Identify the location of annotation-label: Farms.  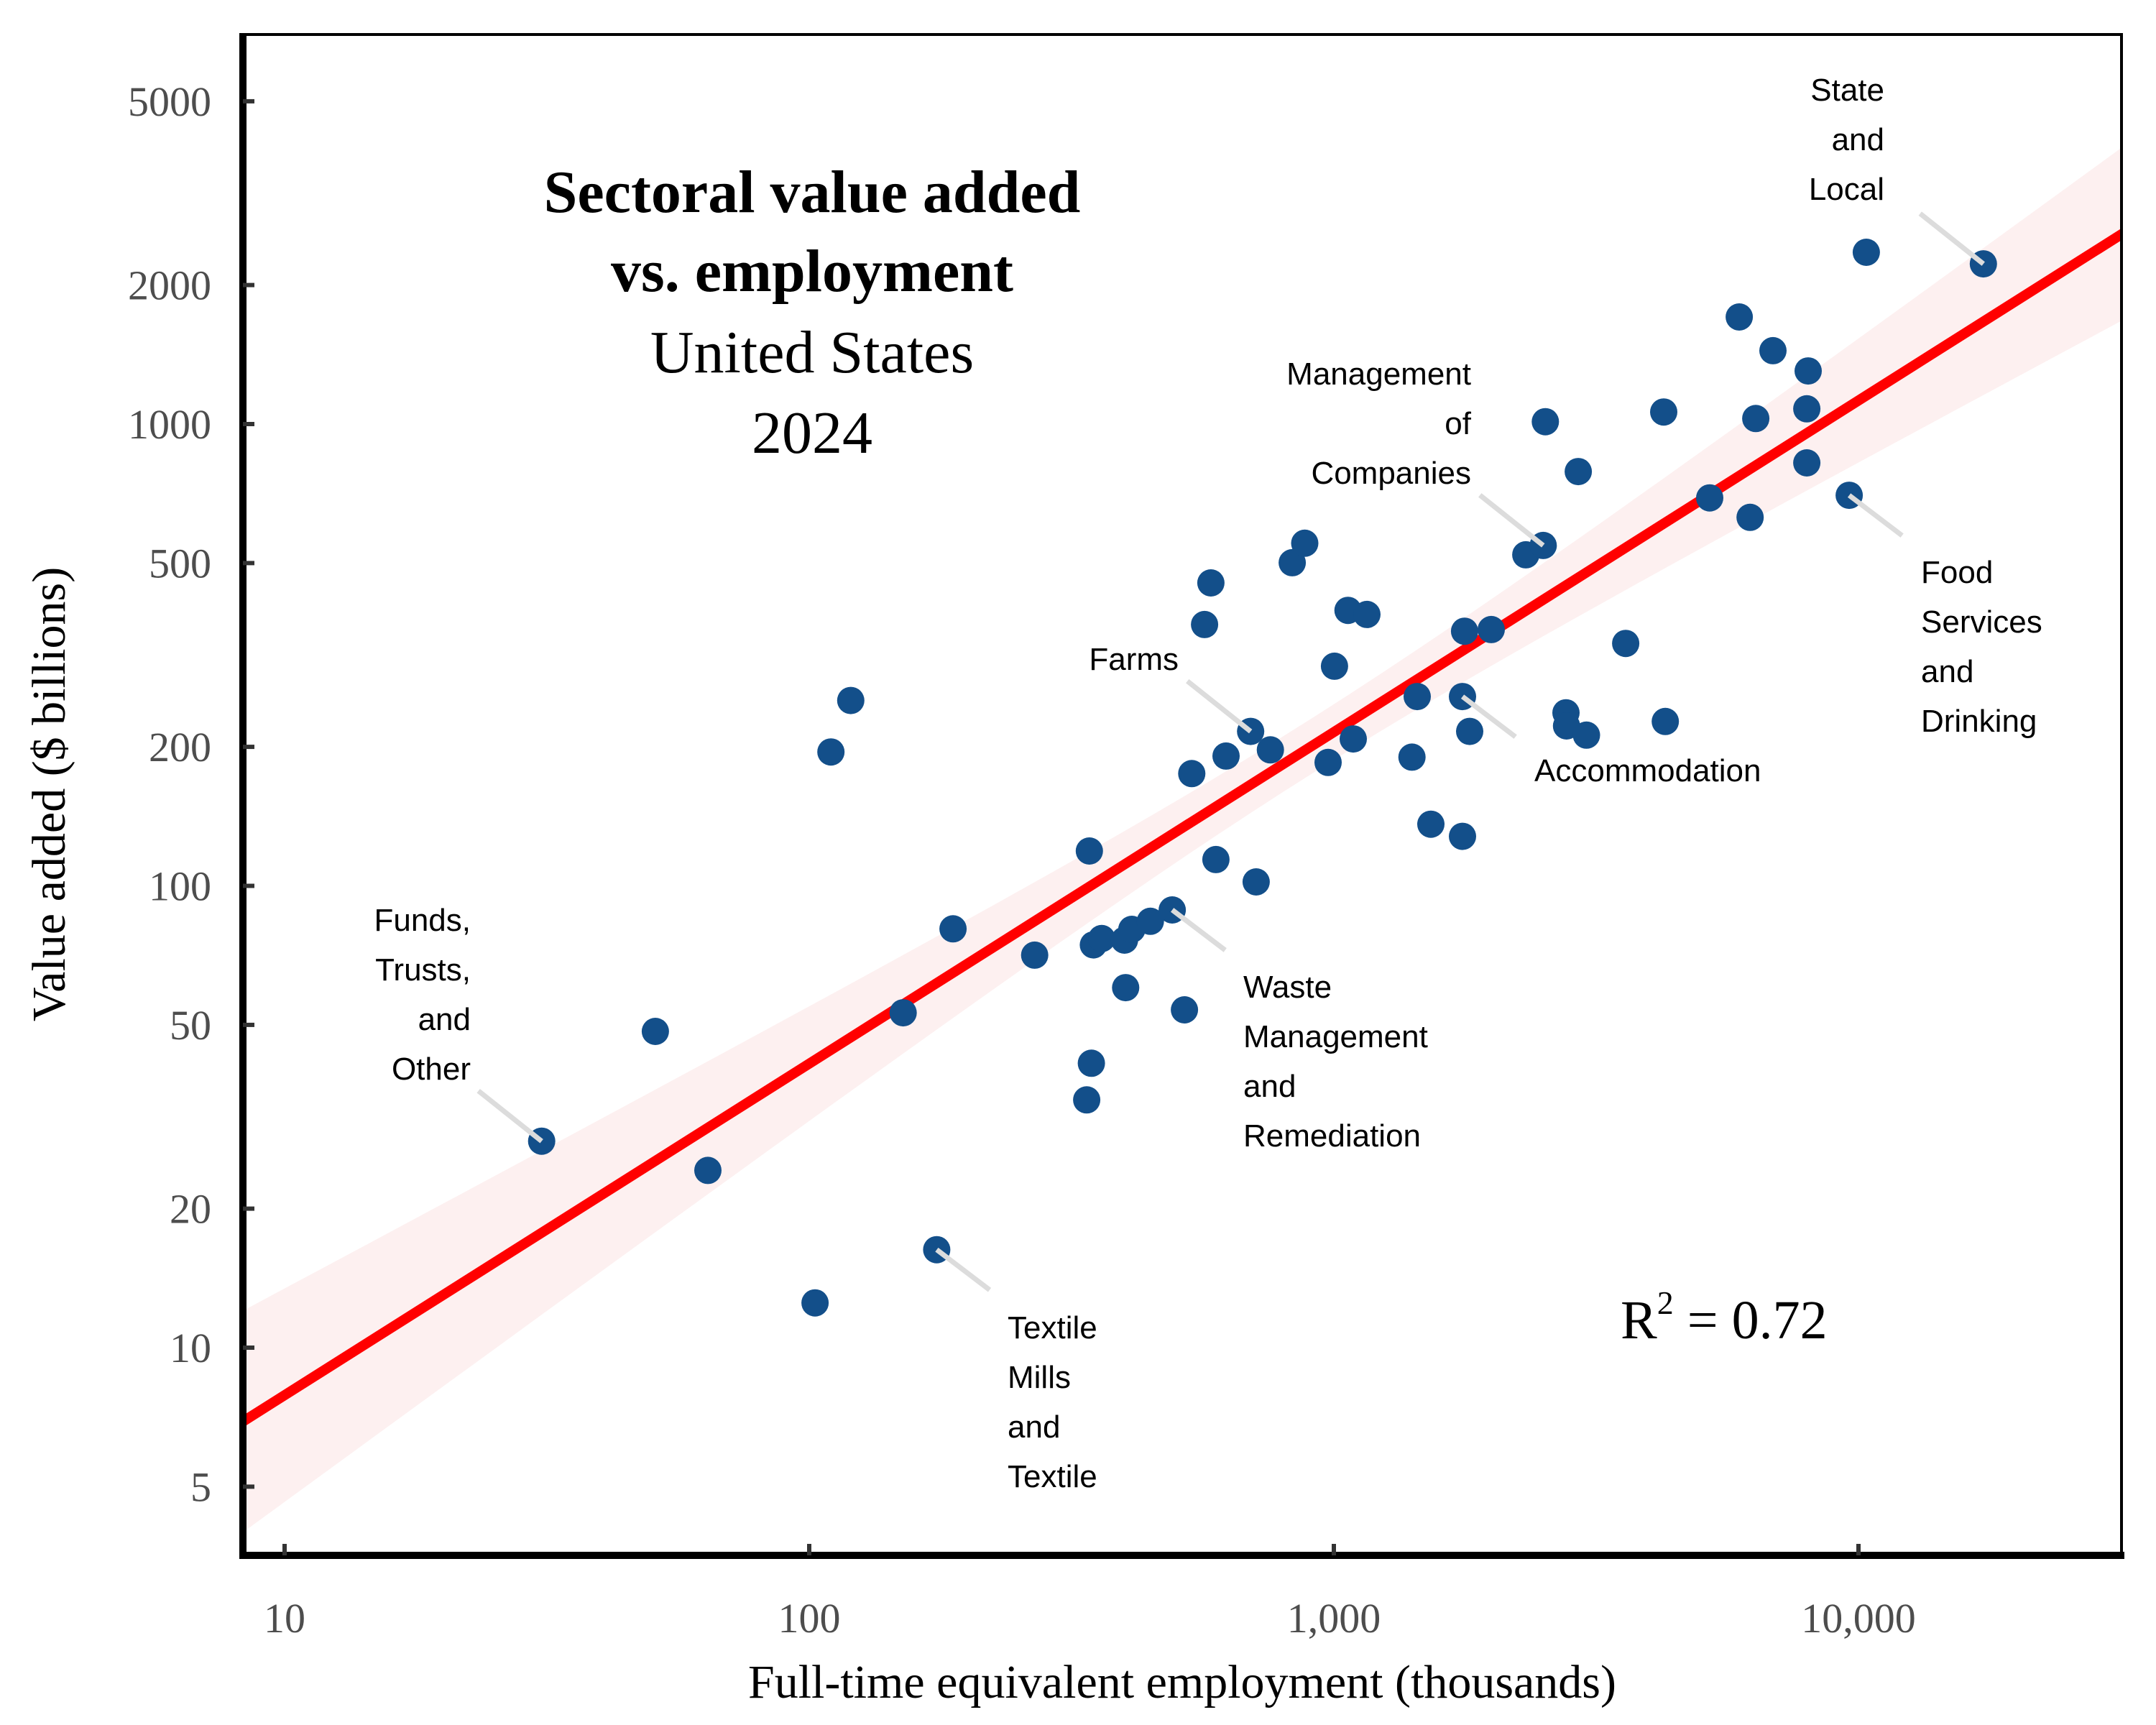
(1134, 659).